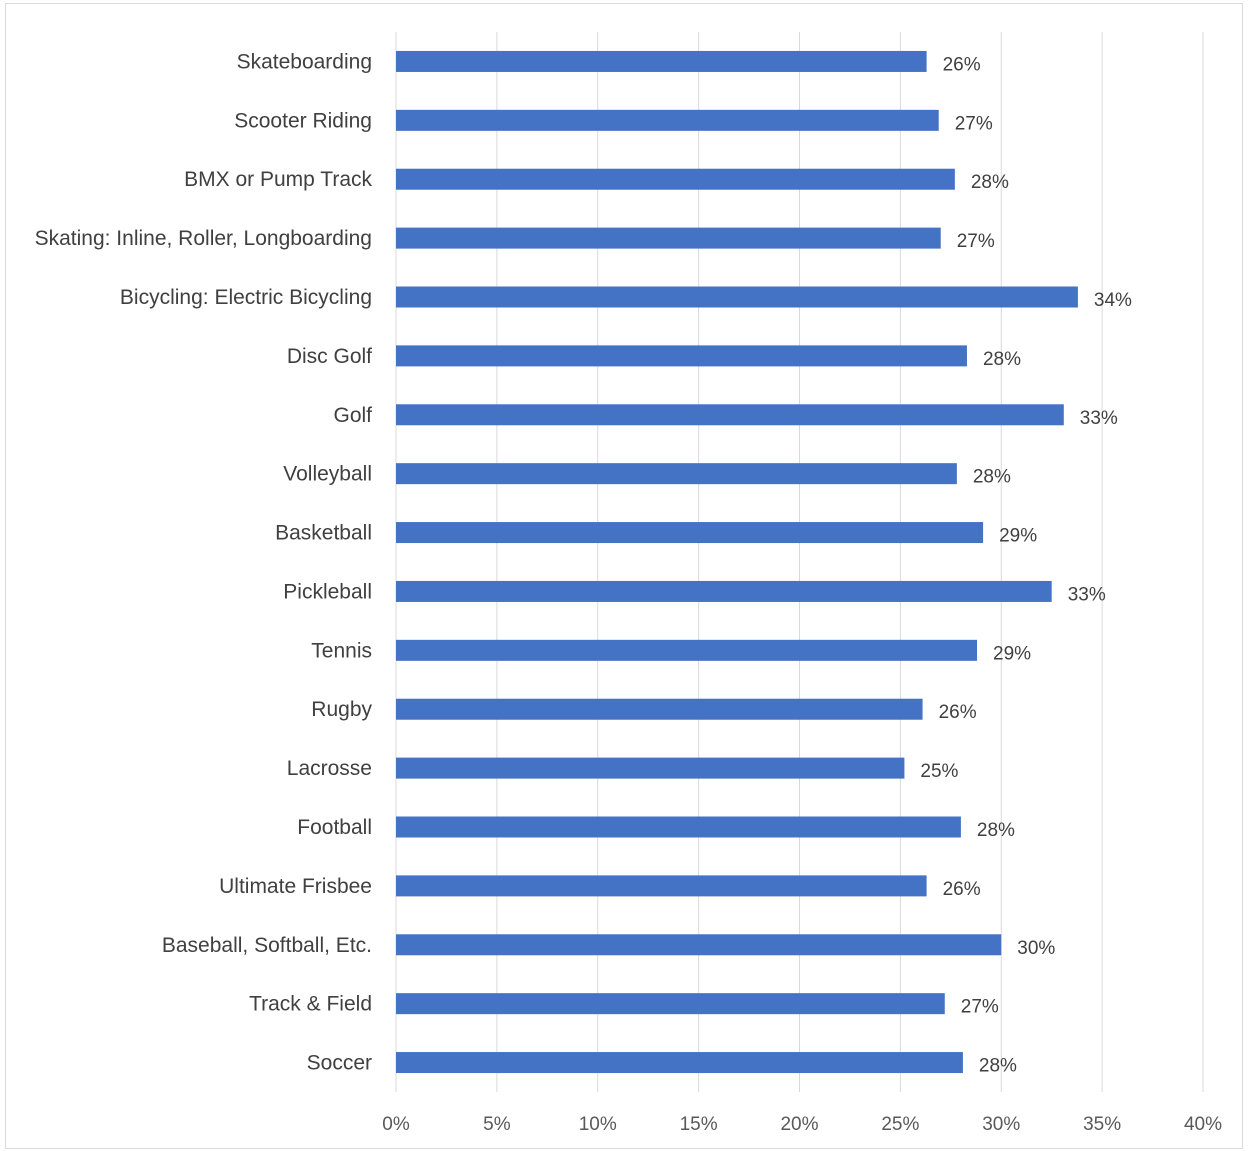 The width and height of the screenshot is (1248, 1151). What do you see at coordinates (267, 945) in the screenshot?
I see `category-label: Baseball, Softball, Etc.` at bounding box center [267, 945].